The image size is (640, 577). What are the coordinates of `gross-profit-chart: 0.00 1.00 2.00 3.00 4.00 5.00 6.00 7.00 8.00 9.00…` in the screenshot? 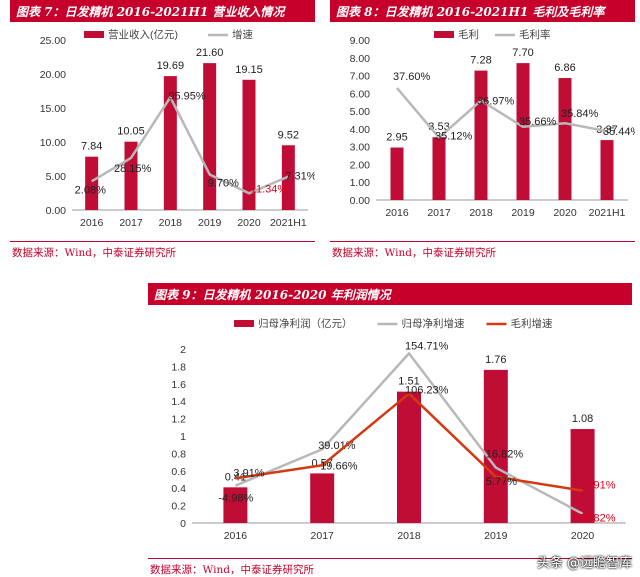 It's located at (492, 123).